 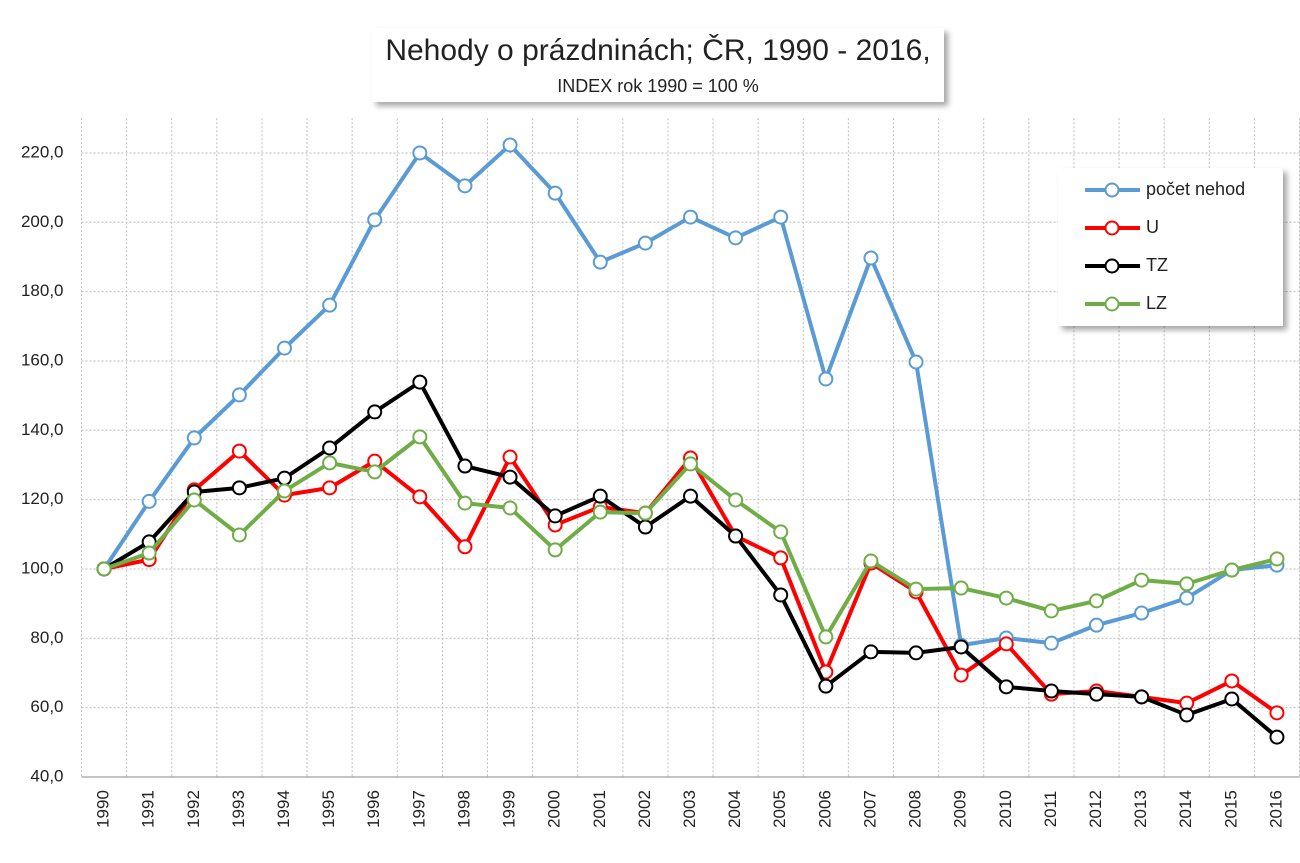 What do you see at coordinates (1095, 809) in the screenshot?
I see `x-tick-label: 2012` at bounding box center [1095, 809].